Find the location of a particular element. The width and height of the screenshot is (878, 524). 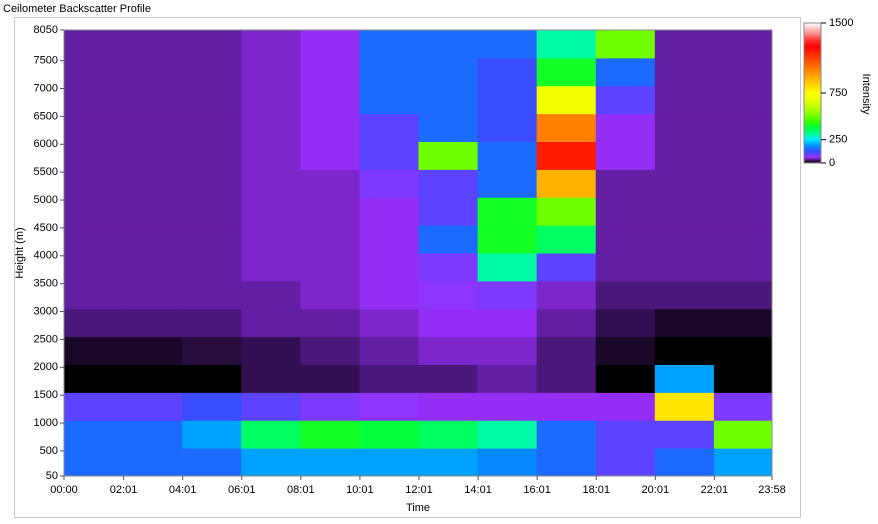

x-tick-label: 23:58 is located at coordinates (772, 490).